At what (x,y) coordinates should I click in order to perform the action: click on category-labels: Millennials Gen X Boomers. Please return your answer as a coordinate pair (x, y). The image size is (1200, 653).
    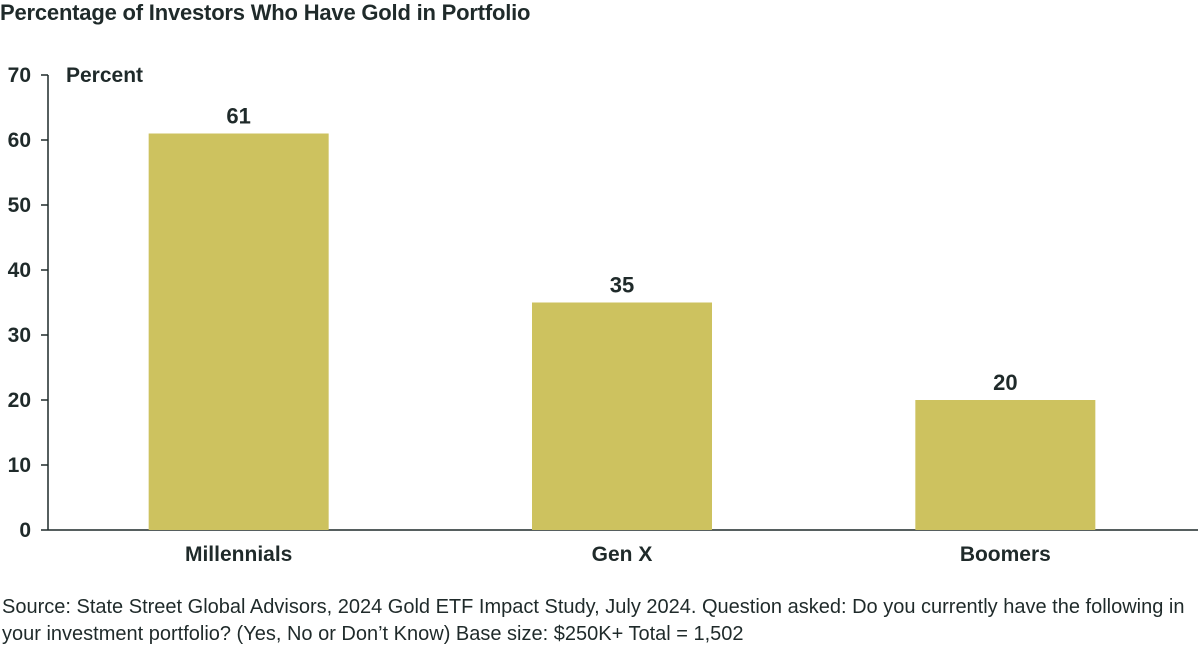
    Looking at the image, I should click on (618, 554).